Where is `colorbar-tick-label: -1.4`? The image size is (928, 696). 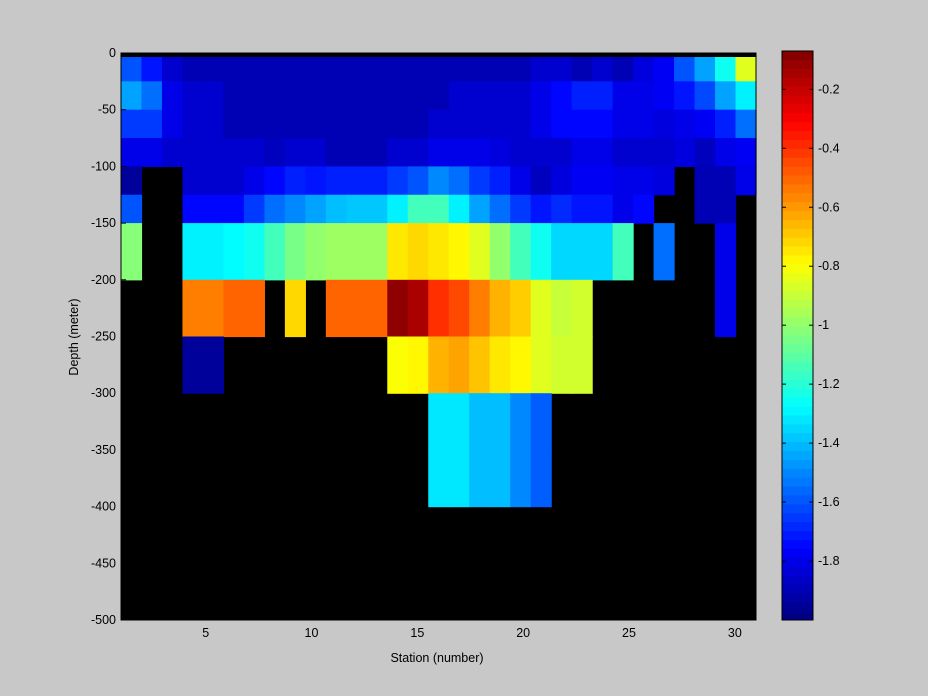
colorbar-tick-label: -1.4 is located at coordinates (829, 443).